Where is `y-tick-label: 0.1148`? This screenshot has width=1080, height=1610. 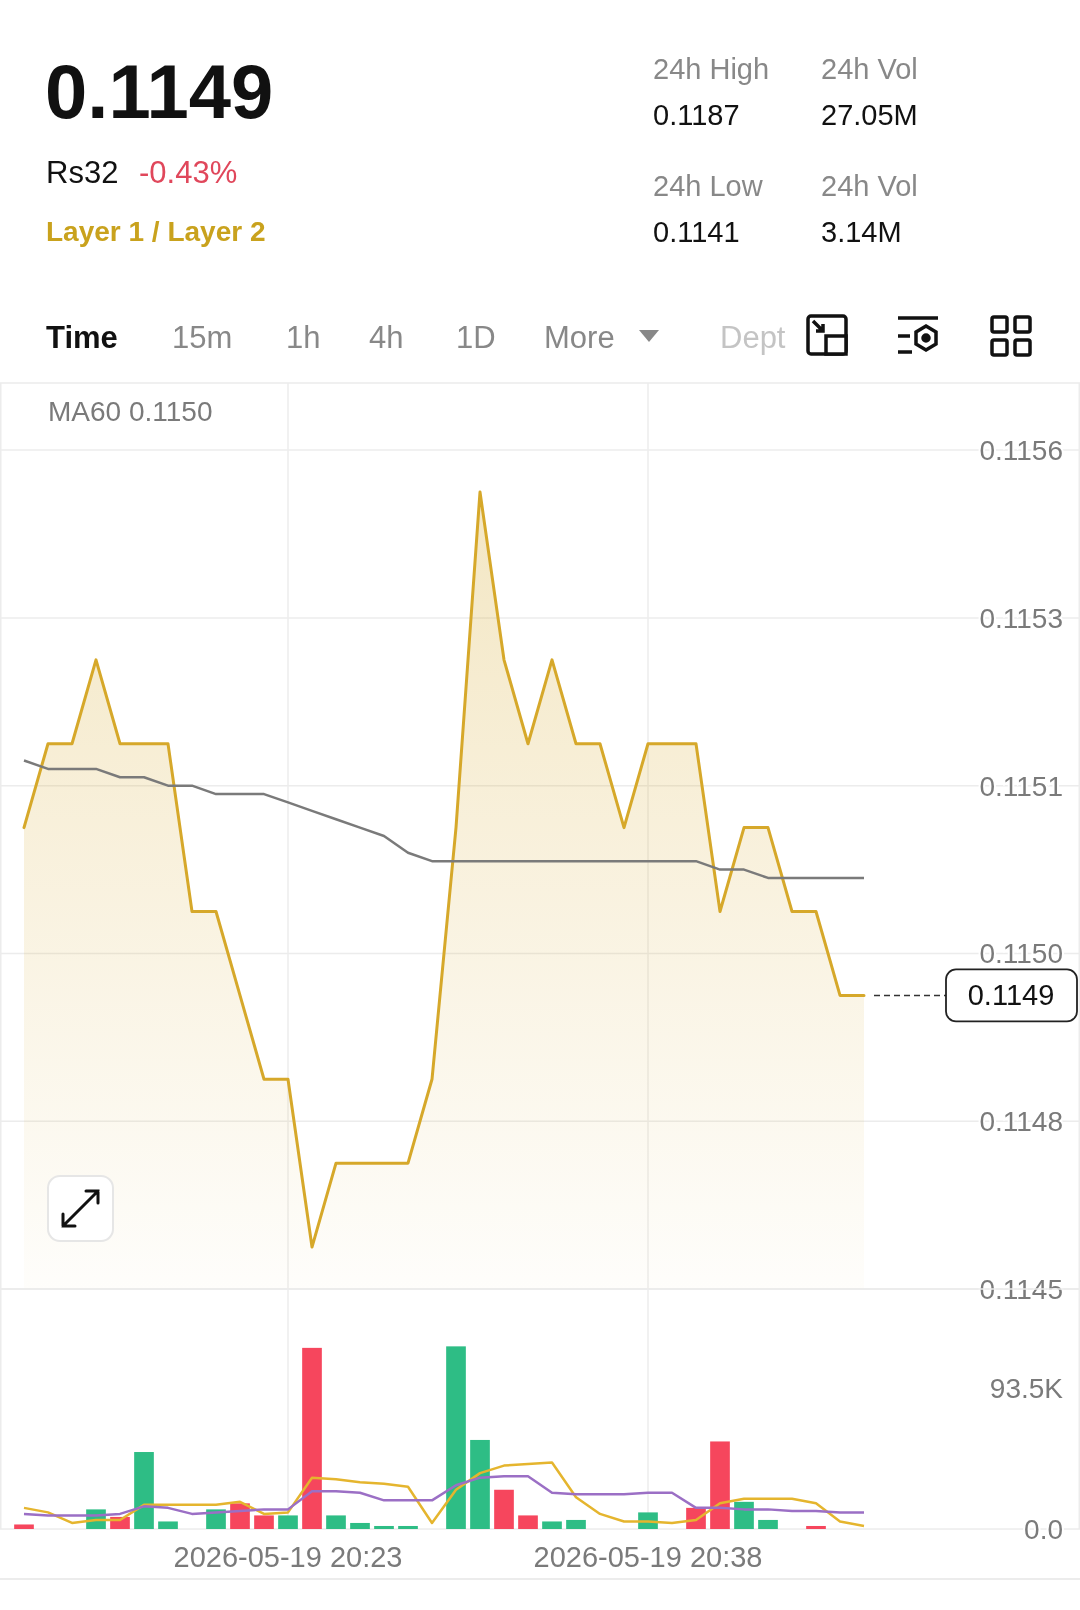 y-tick-label: 0.1148 is located at coordinates (1021, 1122).